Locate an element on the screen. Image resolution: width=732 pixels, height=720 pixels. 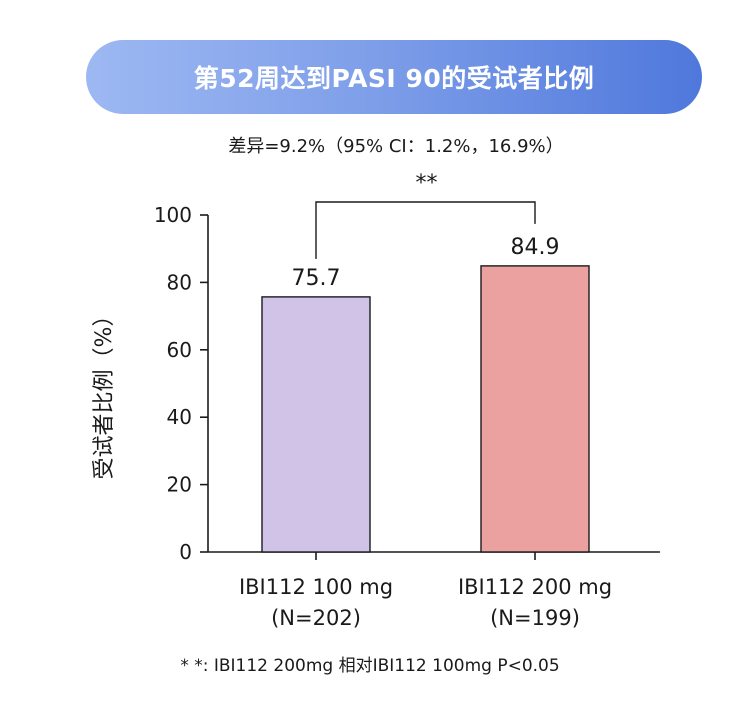
y-tick-label: 100 is located at coordinates (173, 215).